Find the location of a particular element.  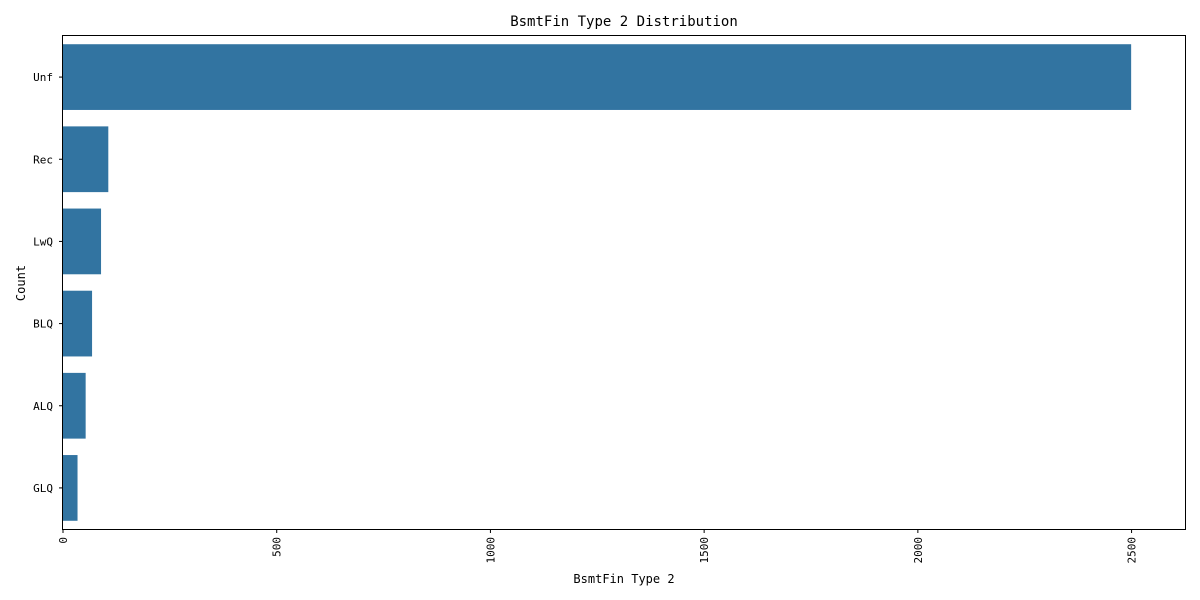

y-tick-label: BLQ is located at coordinates (43, 324).